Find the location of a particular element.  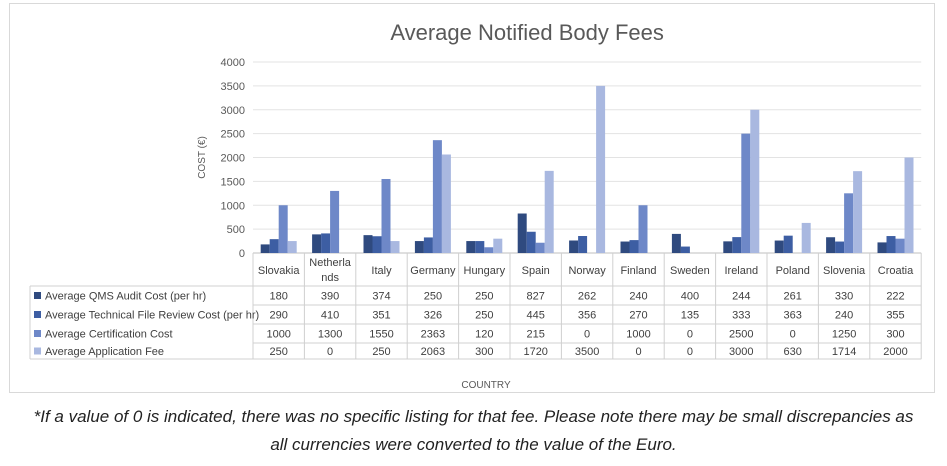

data-label: 330 is located at coordinates (844, 297).